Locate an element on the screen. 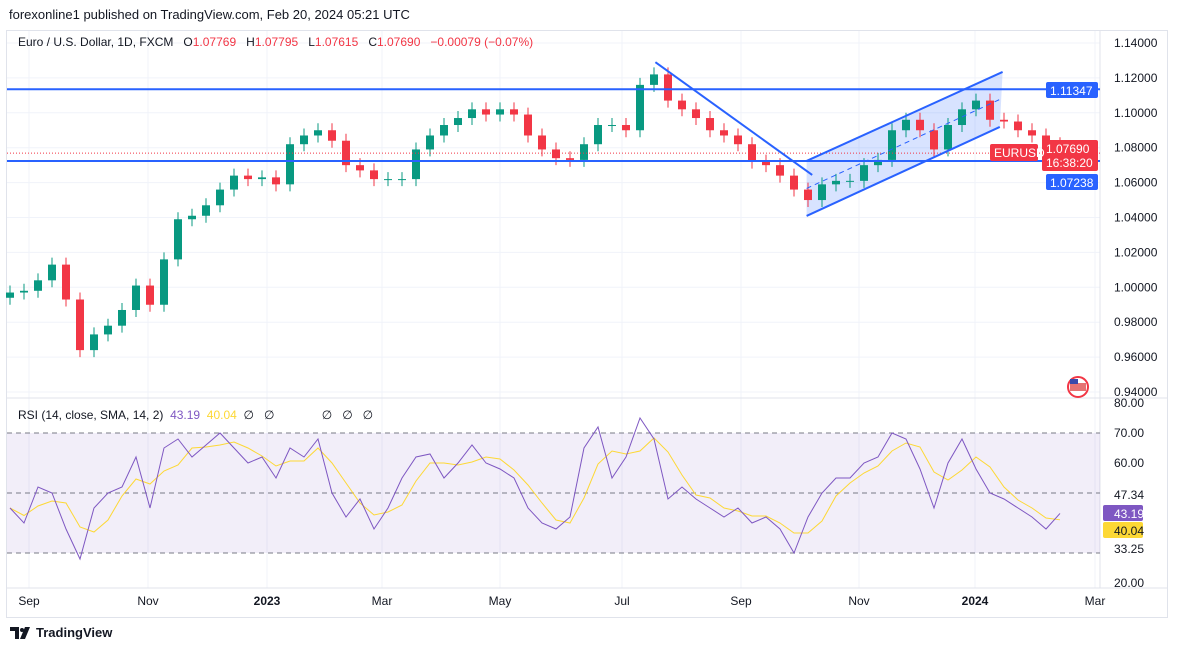  price-label-lower: 1.07238 is located at coordinates (1072, 183).